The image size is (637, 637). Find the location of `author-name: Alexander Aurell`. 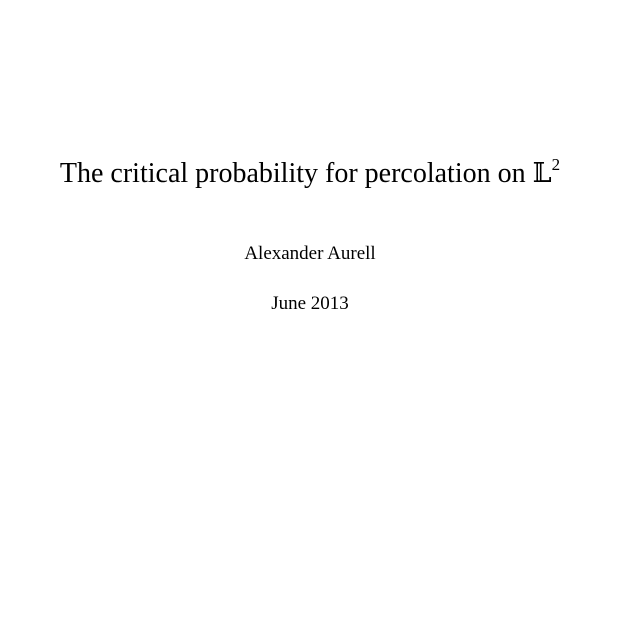

author-name: Alexander Aurell is located at coordinates (310, 253).